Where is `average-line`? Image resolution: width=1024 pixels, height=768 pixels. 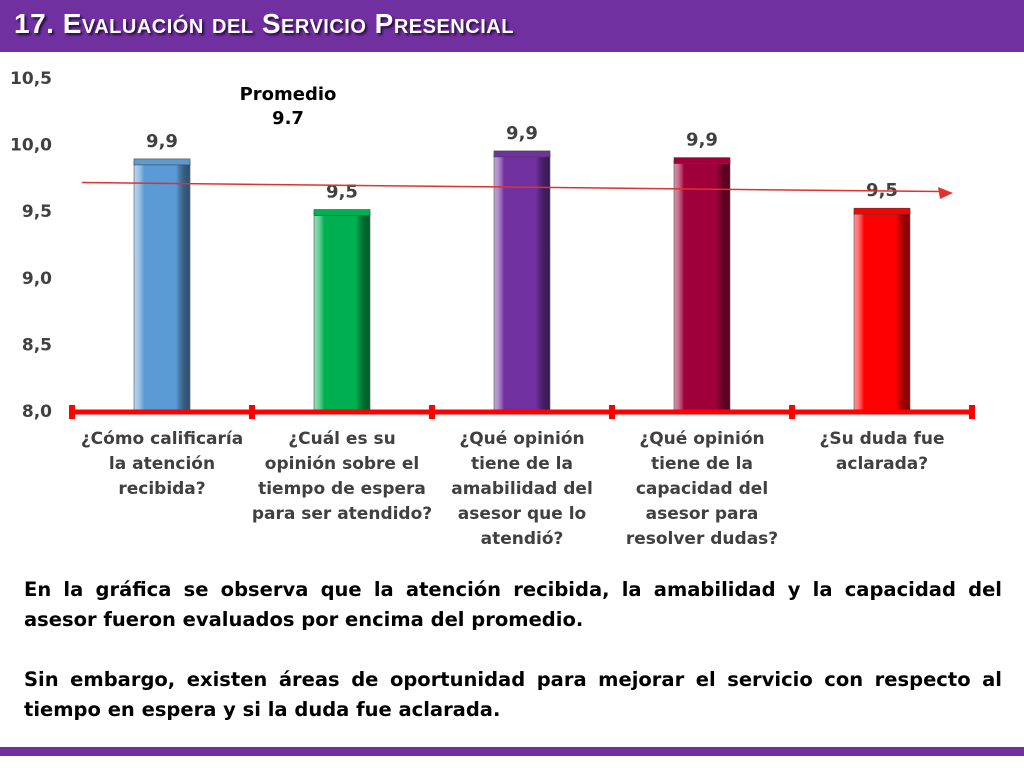
average-line is located at coordinates (511, 187).